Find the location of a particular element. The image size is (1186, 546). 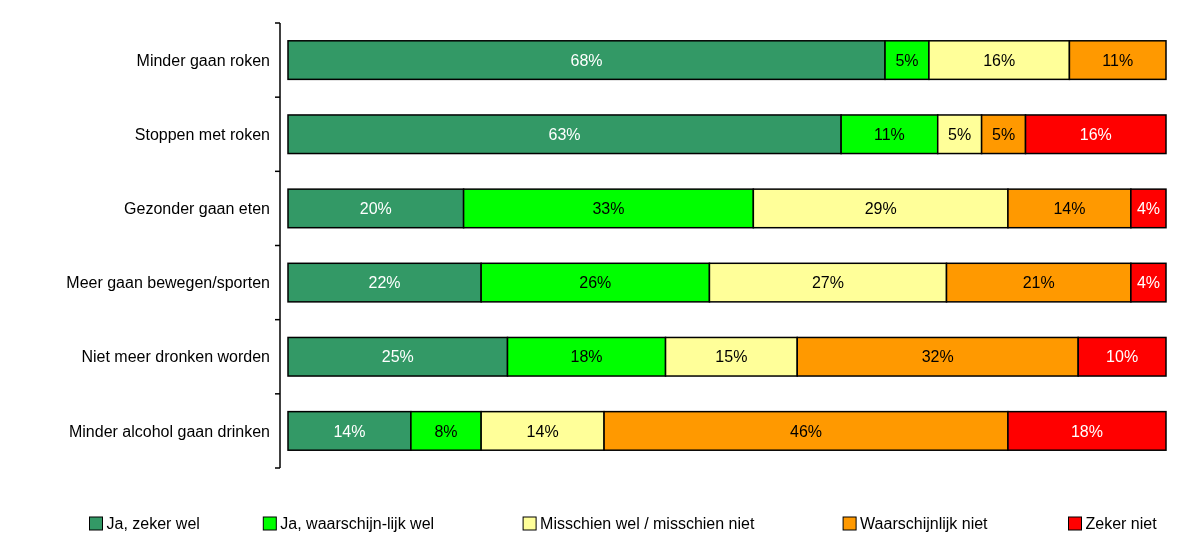

data-label: 10% is located at coordinates (1122, 357).